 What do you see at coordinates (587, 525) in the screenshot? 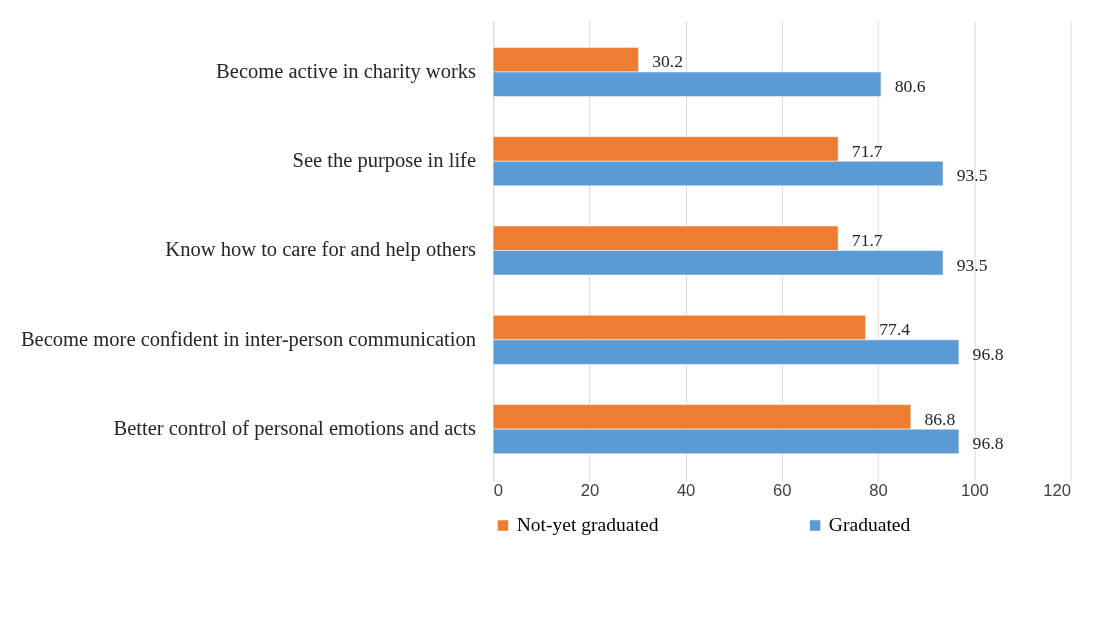
I see `legend-label: Not-yet graduated` at bounding box center [587, 525].